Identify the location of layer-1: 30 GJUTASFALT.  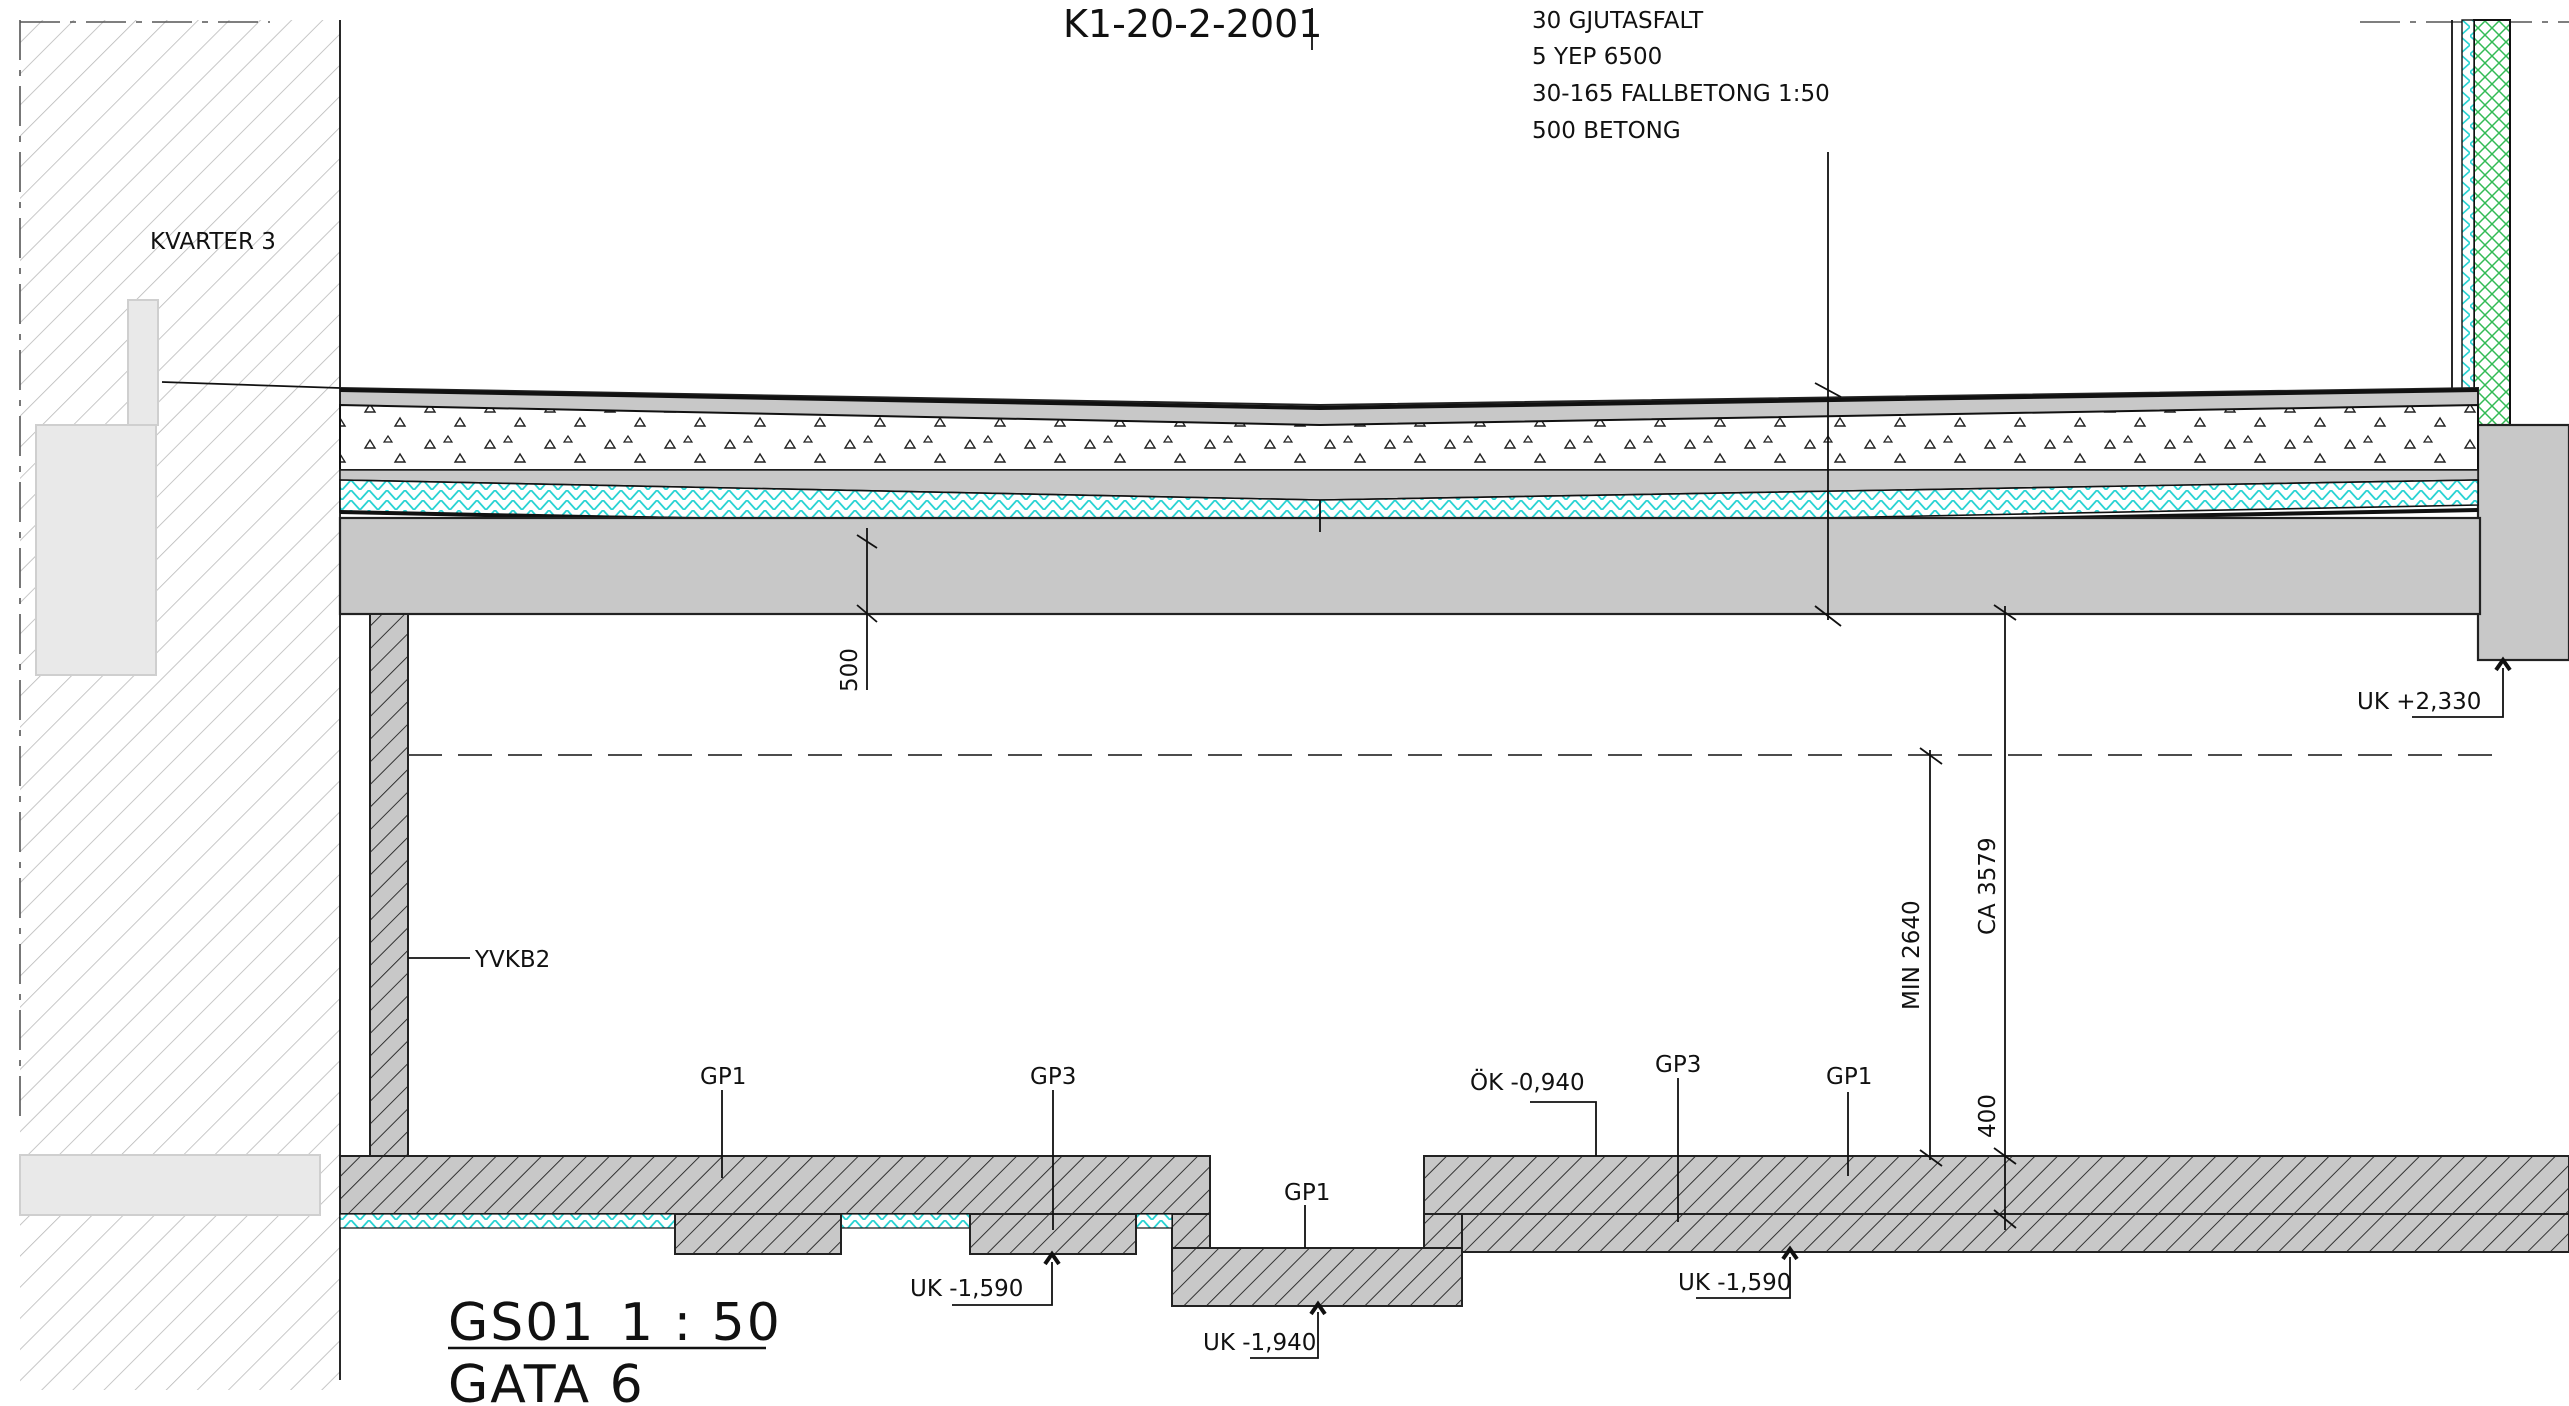
(1618, 21).